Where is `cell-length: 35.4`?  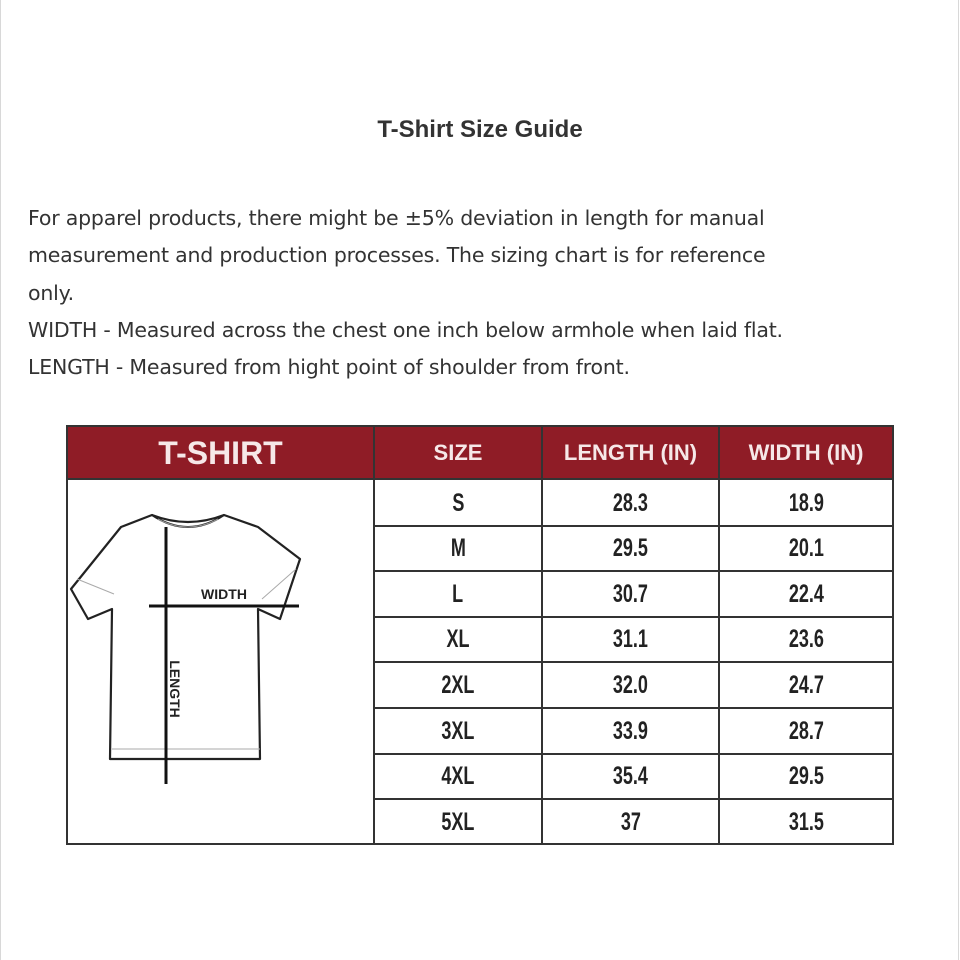
cell-length: 35.4 is located at coordinates (630, 777).